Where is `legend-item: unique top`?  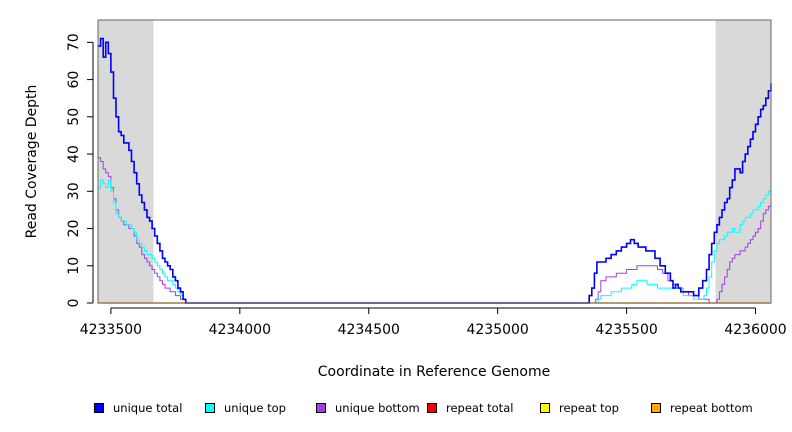 legend-item: unique top is located at coordinates (245, 408).